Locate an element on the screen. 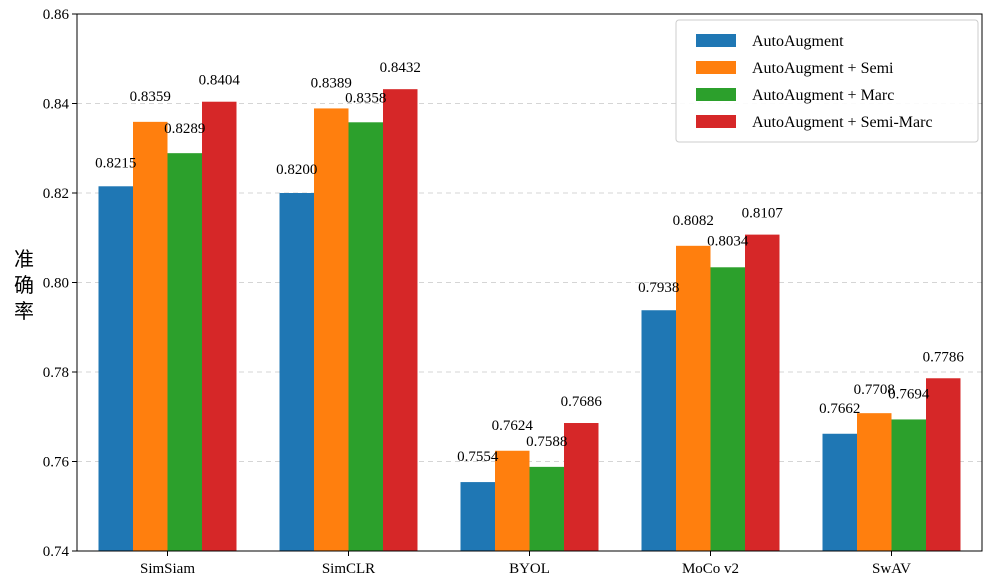 The image size is (994, 580). bar-value-label: 0.7554 is located at coordinates (478, 457).